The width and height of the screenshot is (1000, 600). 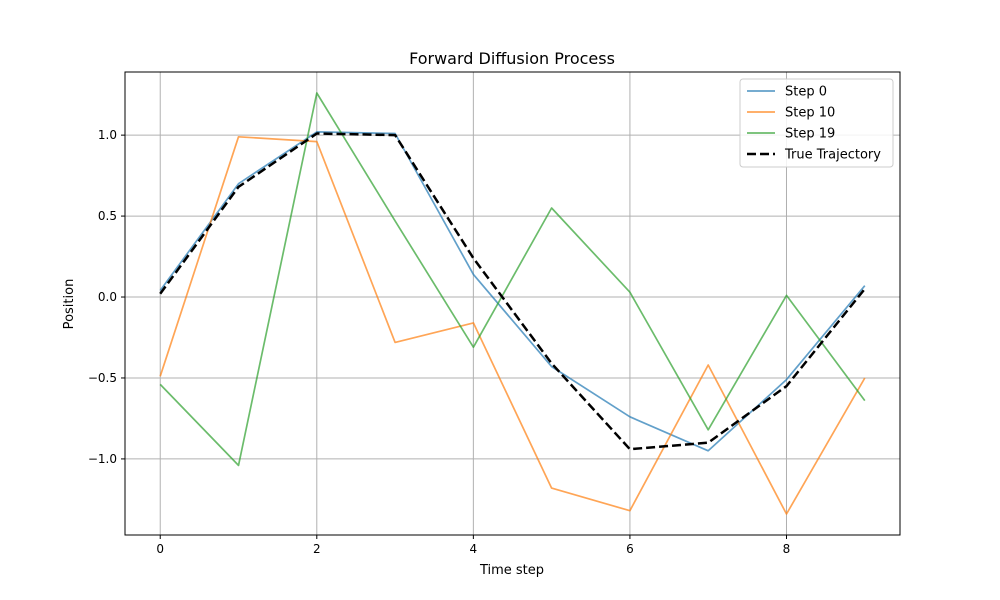 I want to click on x-tick-label: 2, so click(x=317, y=549).